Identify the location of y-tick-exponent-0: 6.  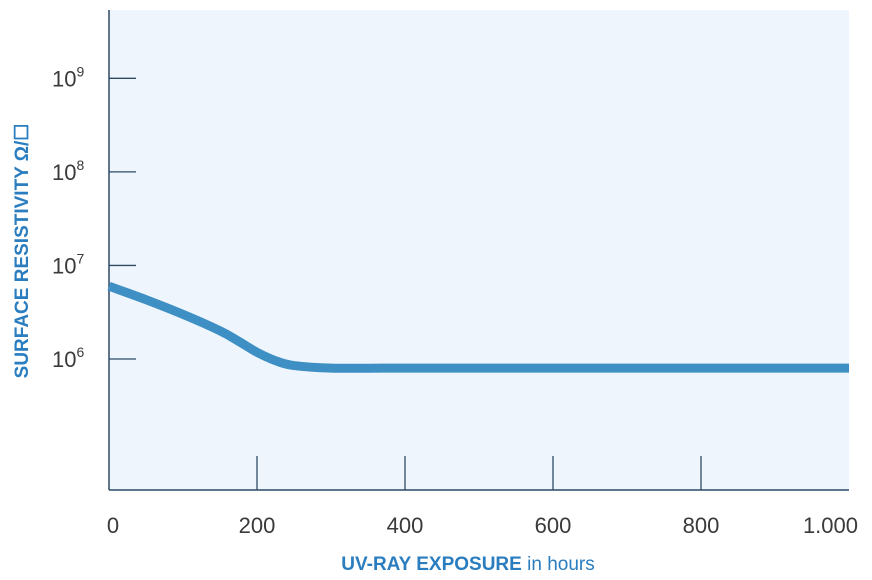
(80, 352).